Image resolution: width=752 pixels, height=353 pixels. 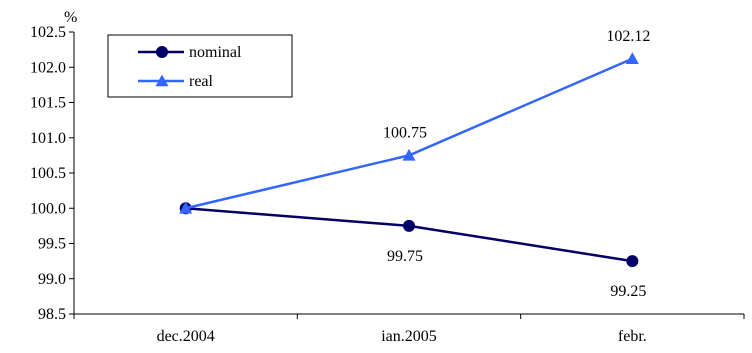 I want to click on legend-label-nominal: nominal, so click(x=215, y=52).